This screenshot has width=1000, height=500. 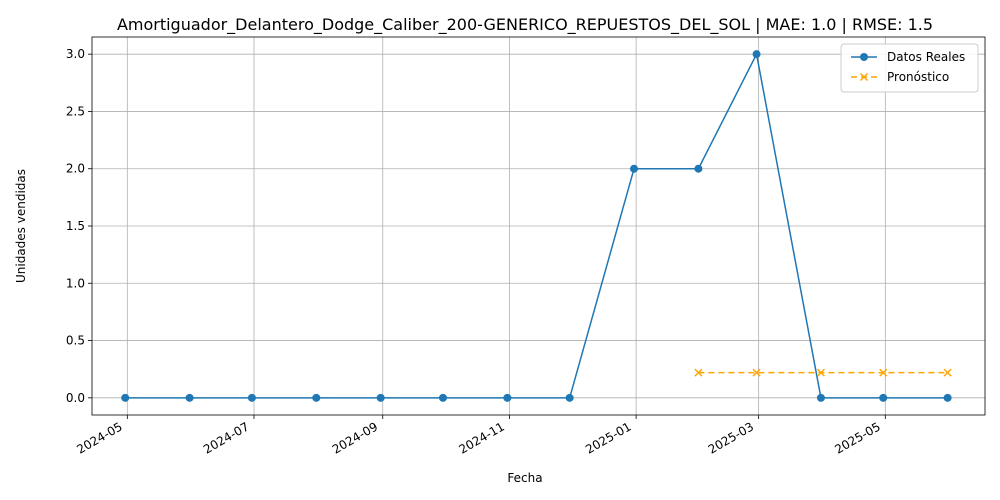 What do you see at coordinates (608, 437) in the screenshot?
I see `x-tick-label: 2025-01` at bounding box center [608, 437].